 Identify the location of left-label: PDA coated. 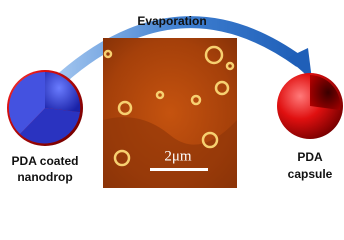
(45, 161).